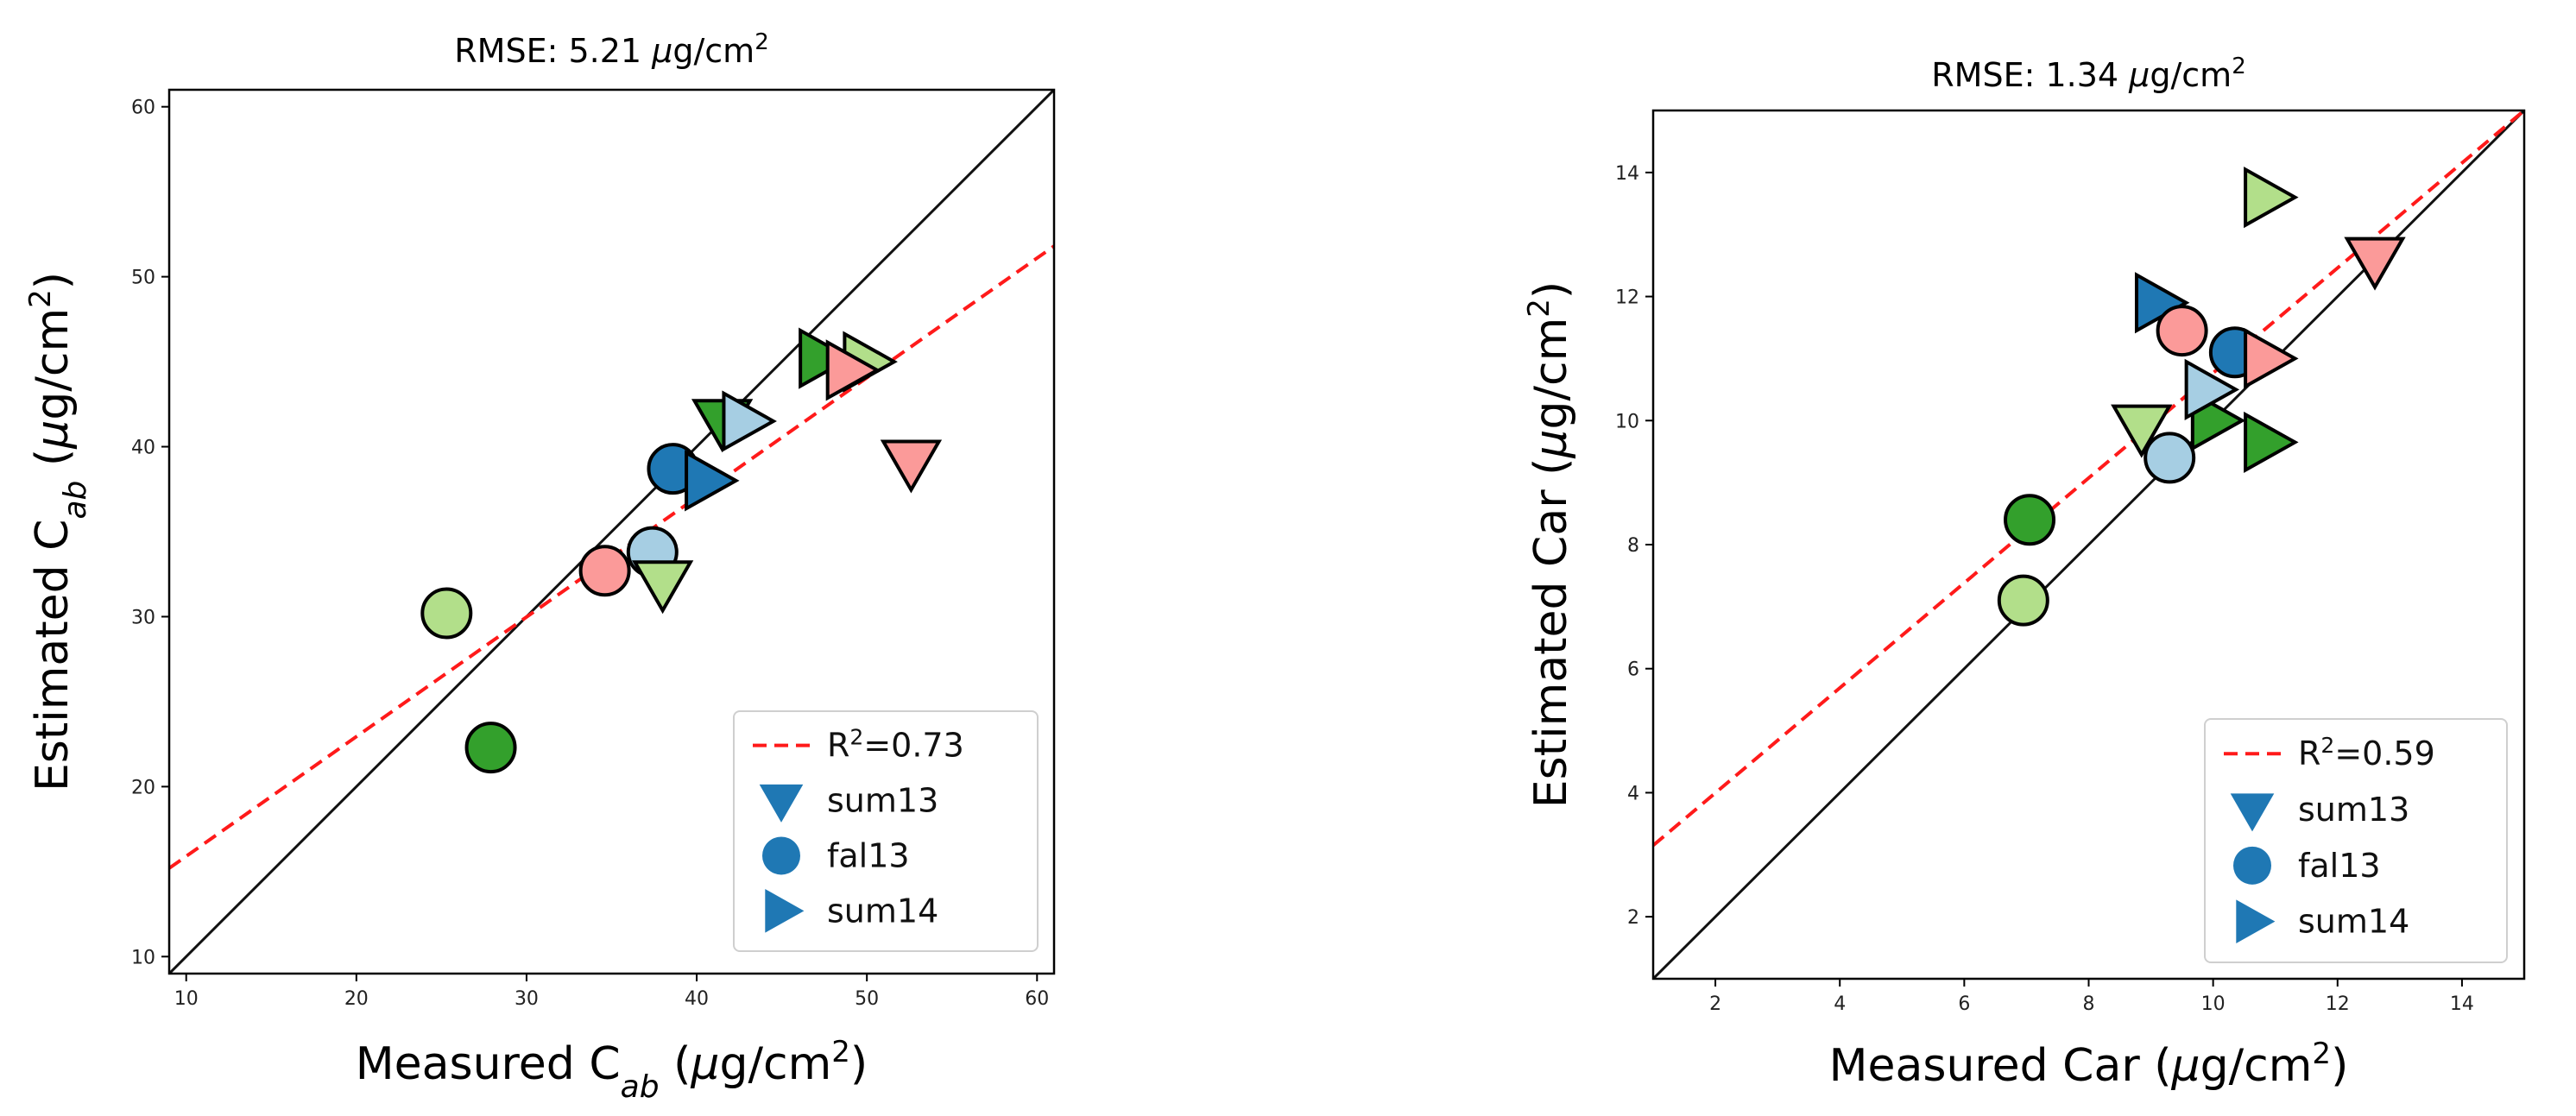 Image resolution: width=2576 pixels, height=1116 pixels. Describe the element at coordinates (640, 1087) in the screenshot. I see `x-label-subscript: ab` at that location.